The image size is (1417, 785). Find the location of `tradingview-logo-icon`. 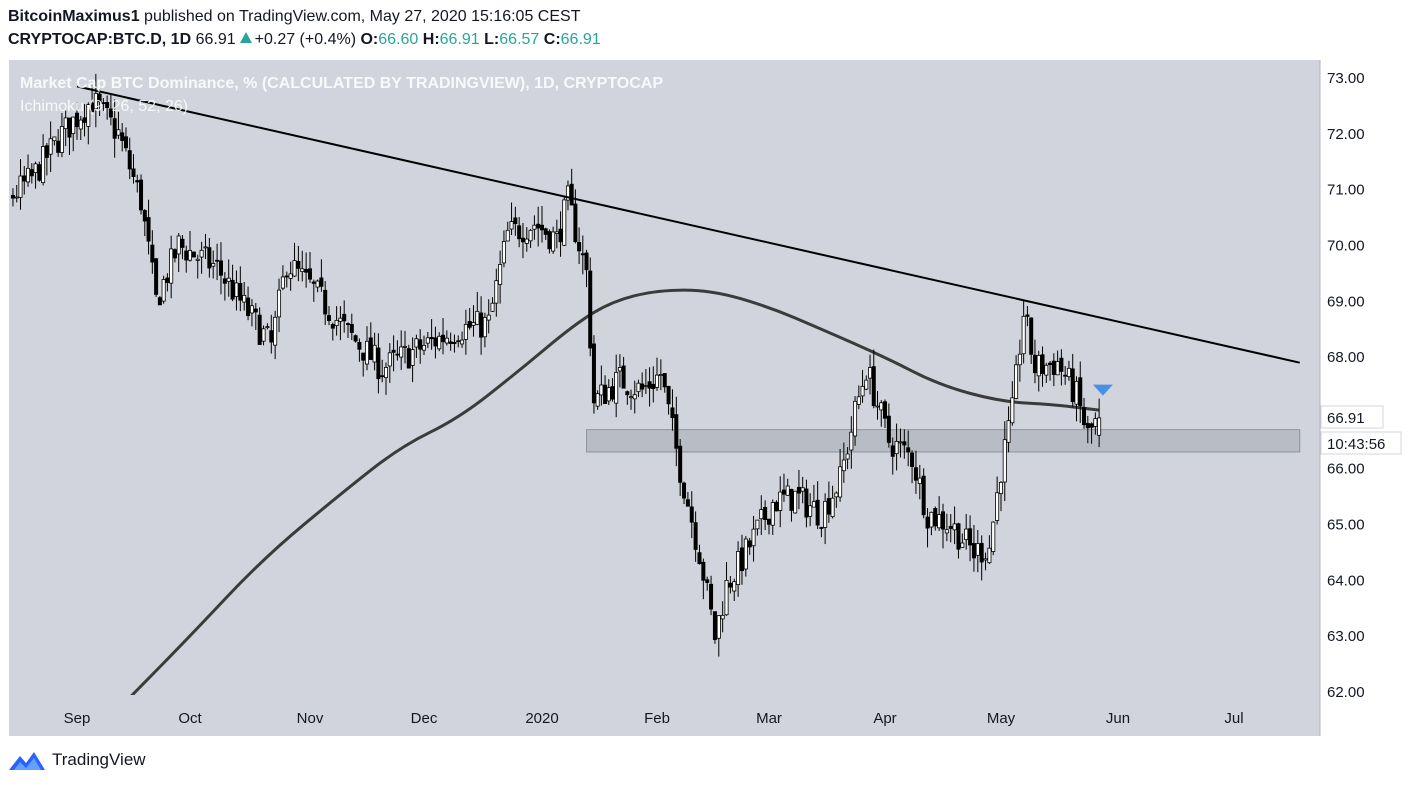

tradingview-logo-icon is located at coordinates (28, 760).